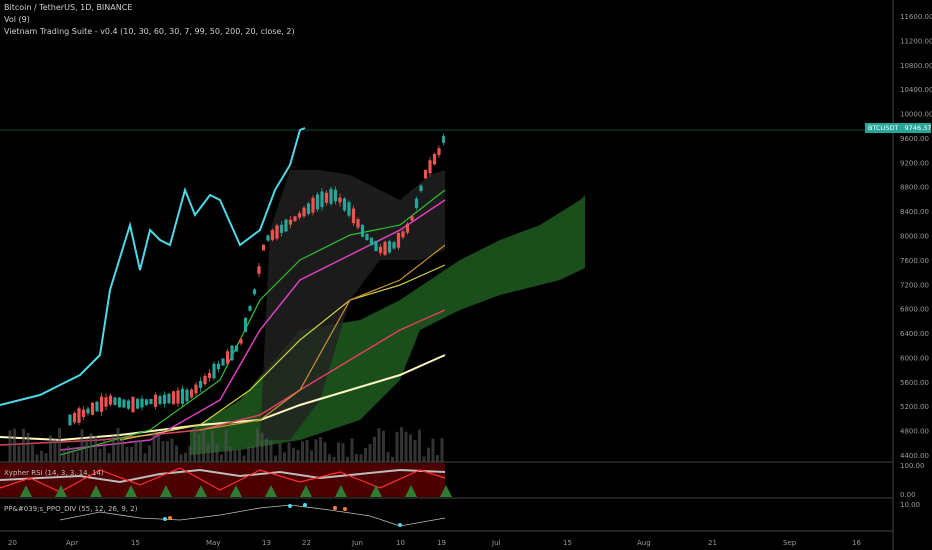 This screenshot has height=550, width=932. I want to click on ppo-tick-label: 10.00, so click(910, 505).